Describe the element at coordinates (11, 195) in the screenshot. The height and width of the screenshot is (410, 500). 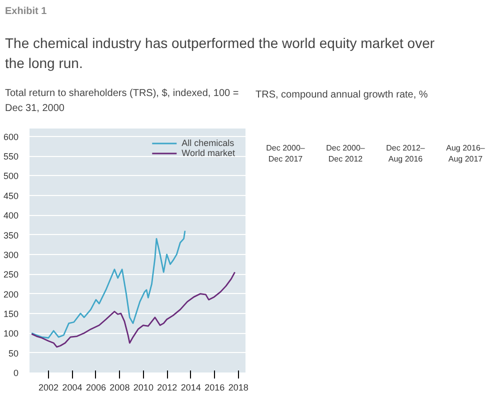
I see `y-tick-label: 450` at that location.